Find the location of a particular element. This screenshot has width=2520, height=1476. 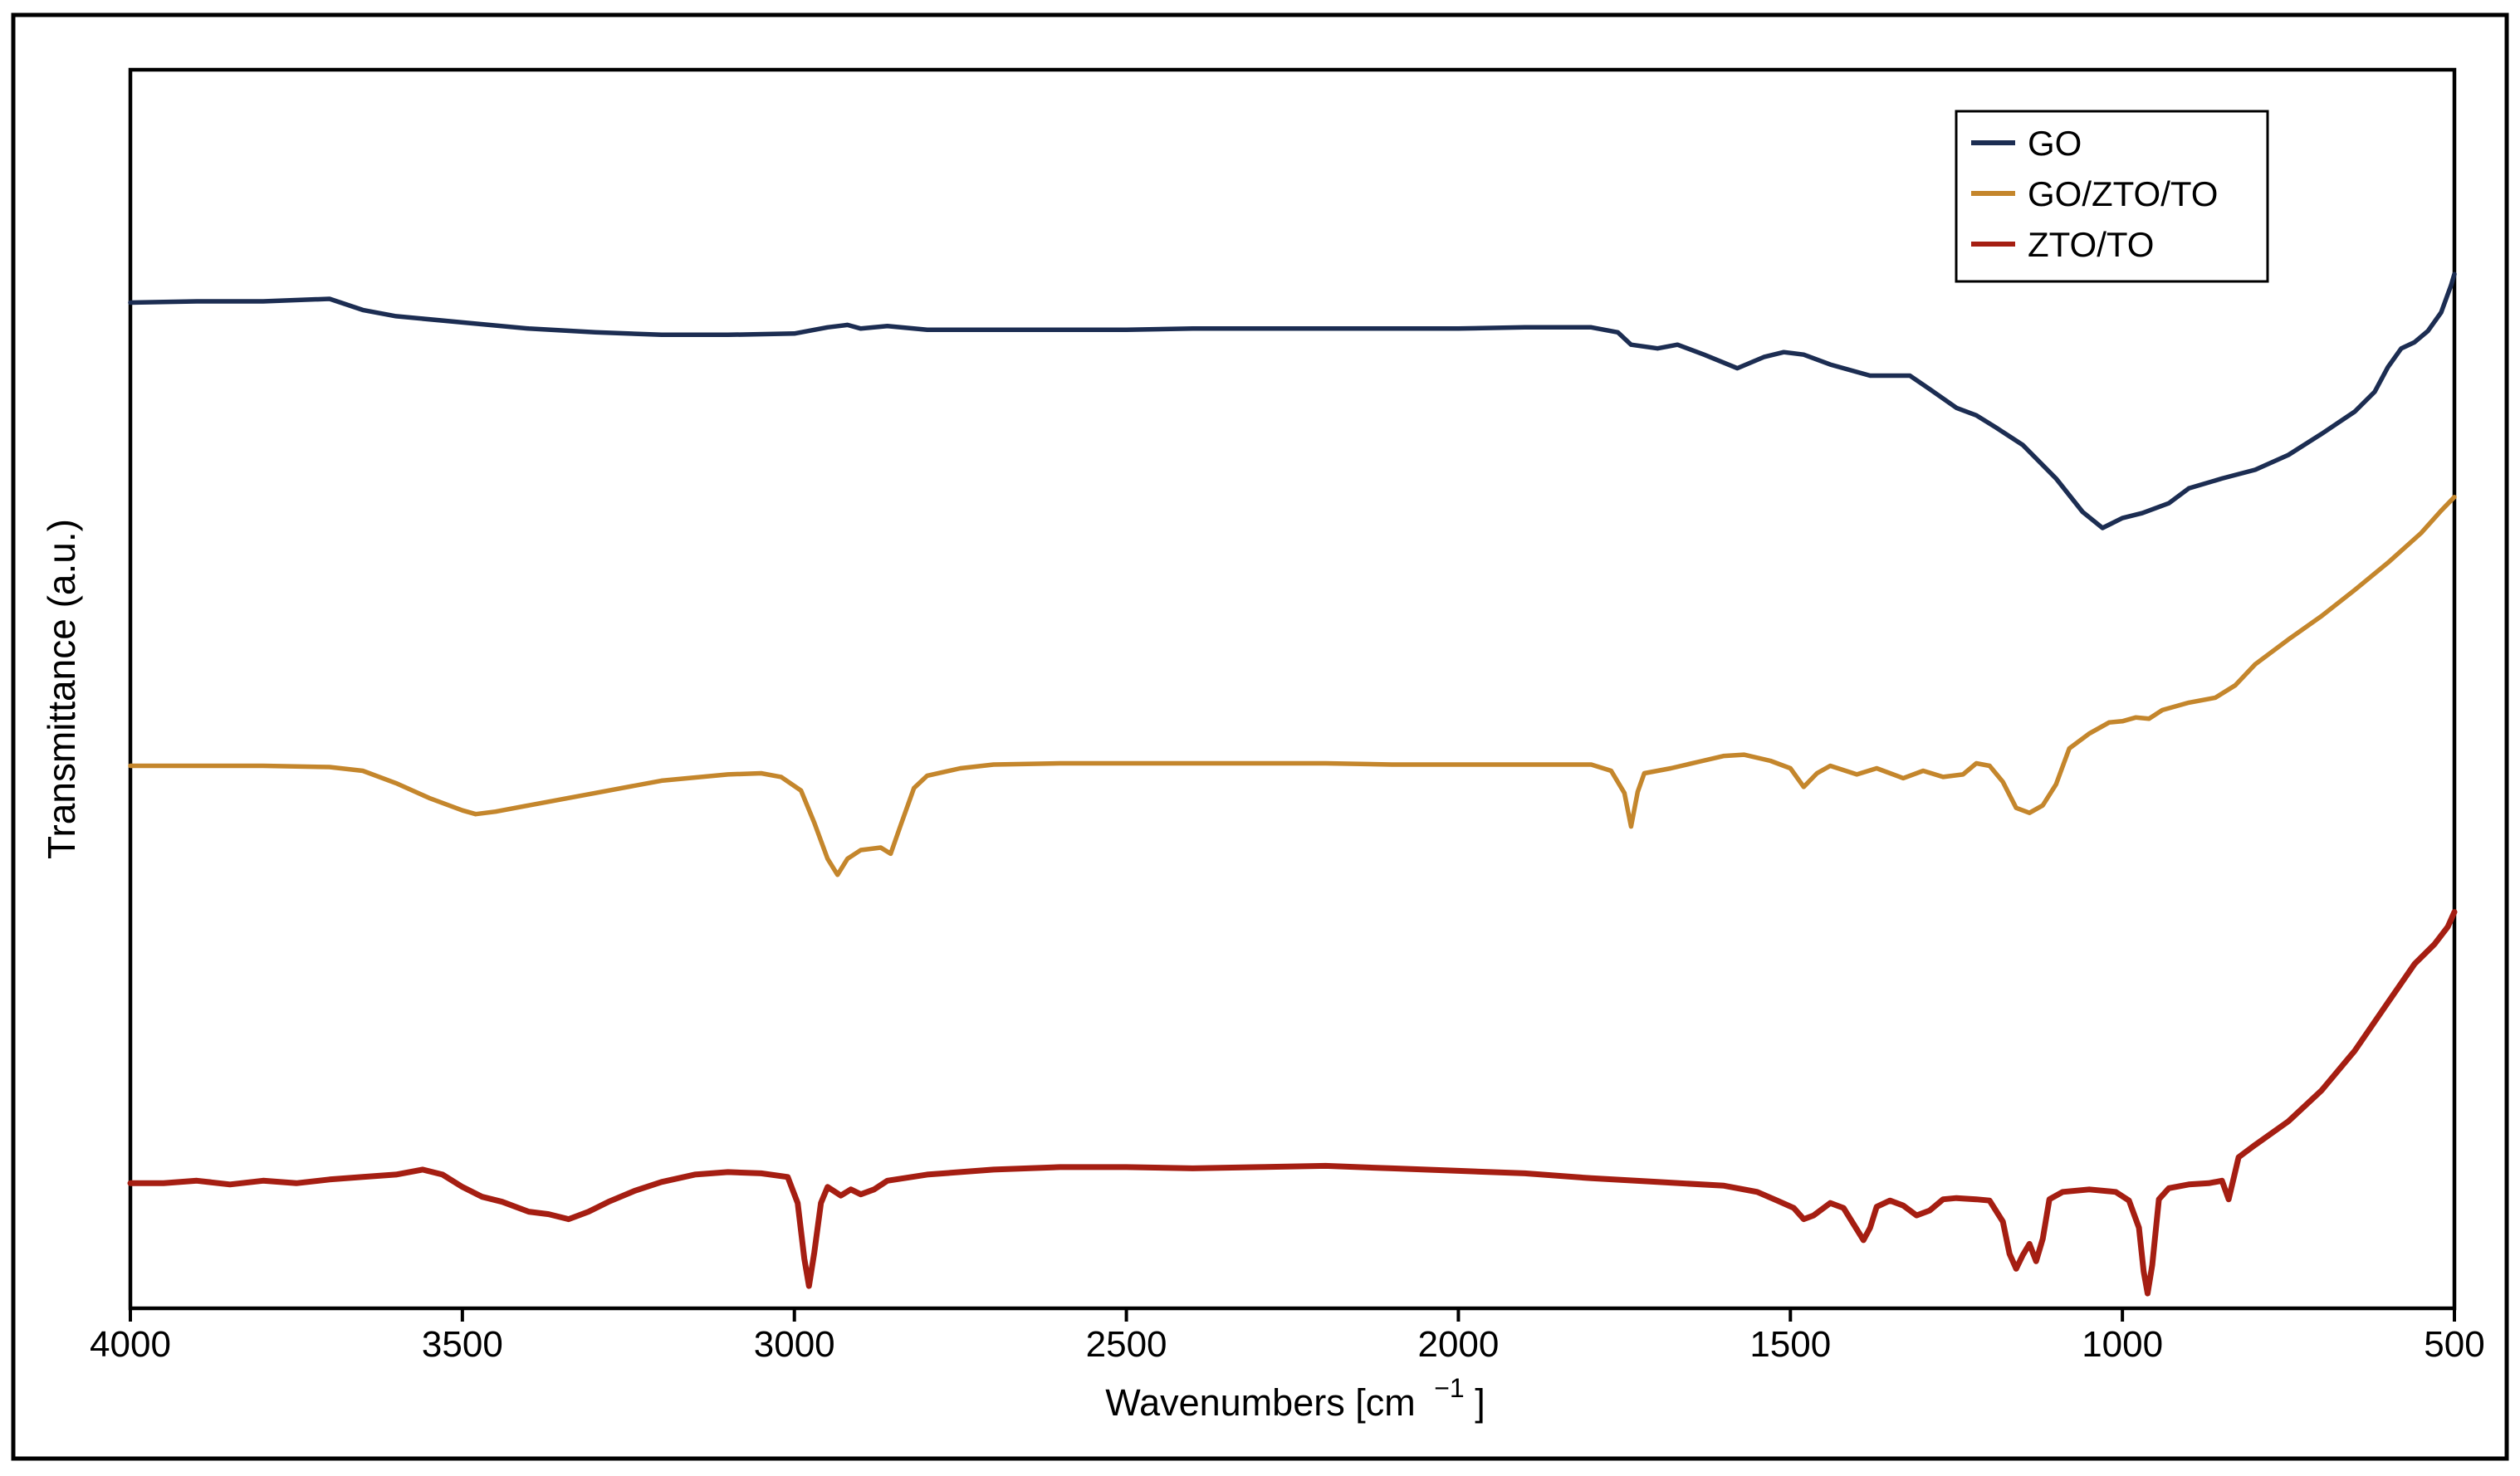

y-axis-title: Transmittance (a.u.) is located at coordinates (61, 689).